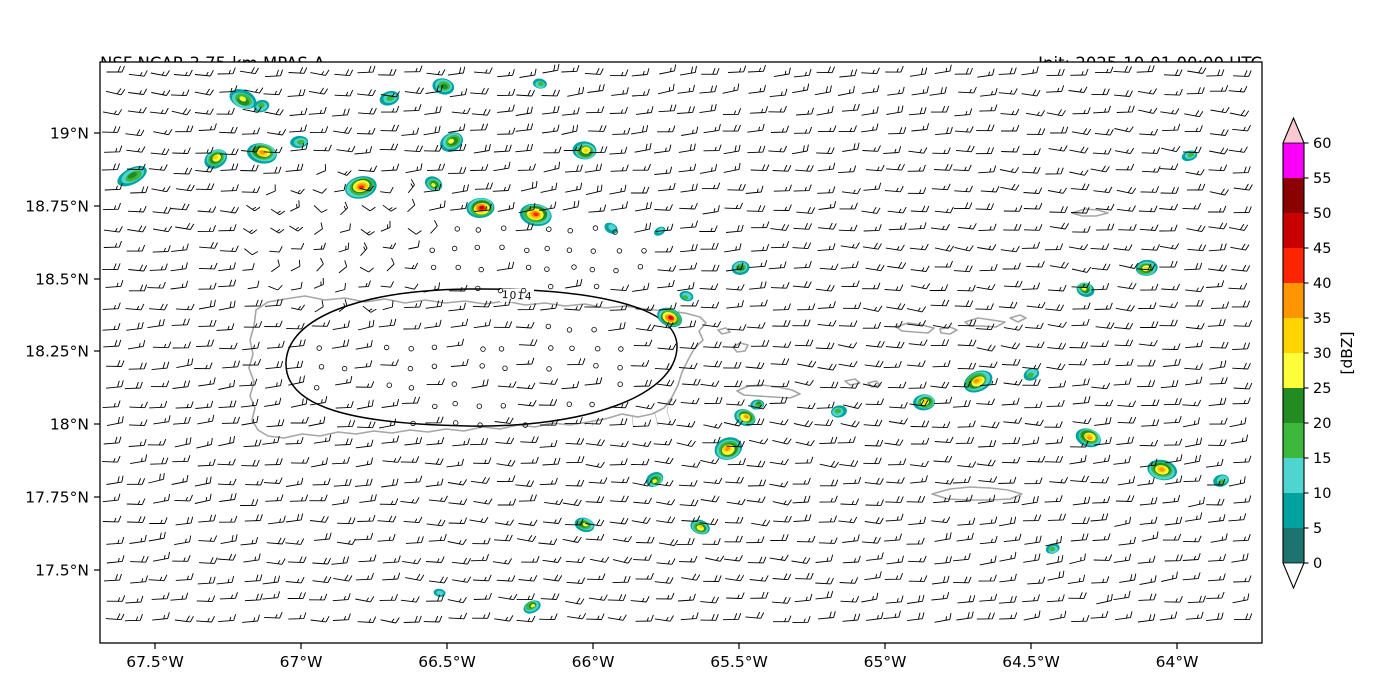 This screenshot has width=1378, height=687. I want to click on colorbar-tick-label: 35, so click(1322, 319).